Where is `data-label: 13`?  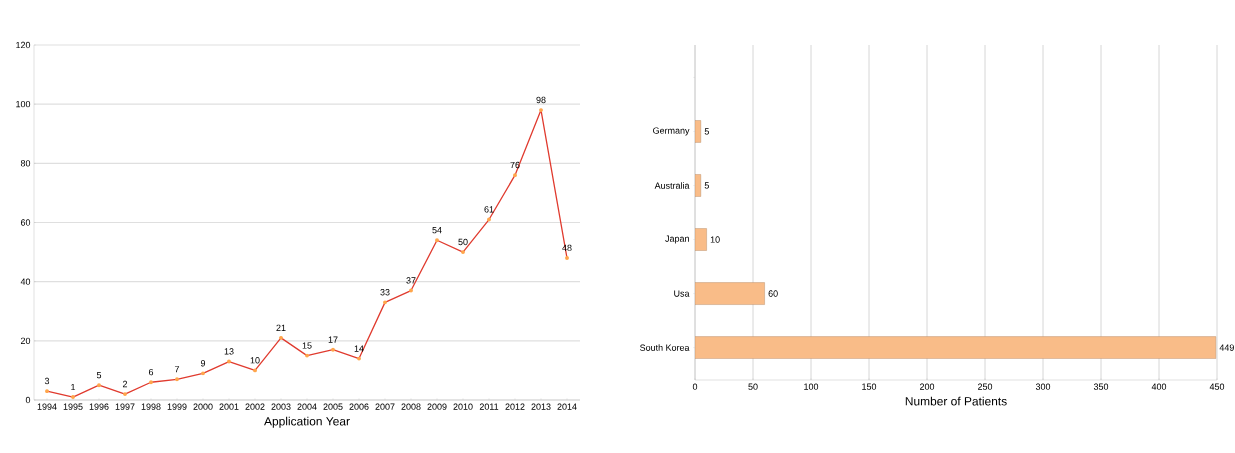
data-label: 13 is located at coordinates (229, 351).